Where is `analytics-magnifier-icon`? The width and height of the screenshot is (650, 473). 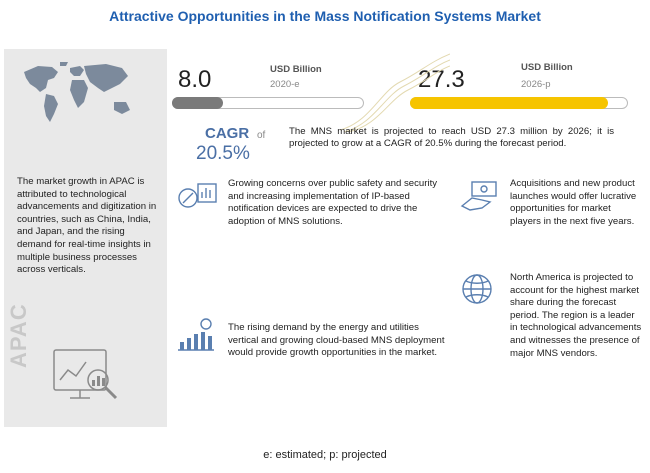 analytics-magnifier-icon is located at coordinates (85, 374).